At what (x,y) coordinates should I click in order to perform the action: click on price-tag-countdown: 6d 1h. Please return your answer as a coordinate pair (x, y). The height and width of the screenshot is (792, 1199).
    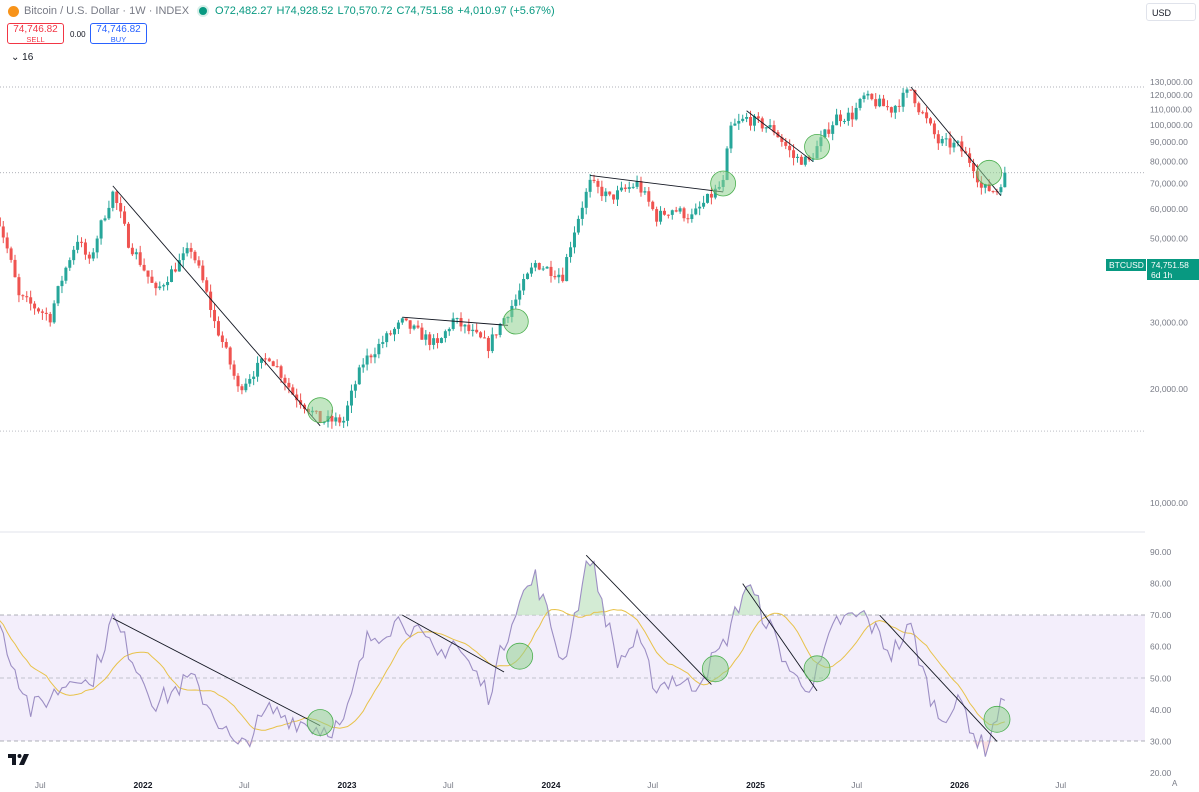
    Looking at the image, I should click on (1162, 275).